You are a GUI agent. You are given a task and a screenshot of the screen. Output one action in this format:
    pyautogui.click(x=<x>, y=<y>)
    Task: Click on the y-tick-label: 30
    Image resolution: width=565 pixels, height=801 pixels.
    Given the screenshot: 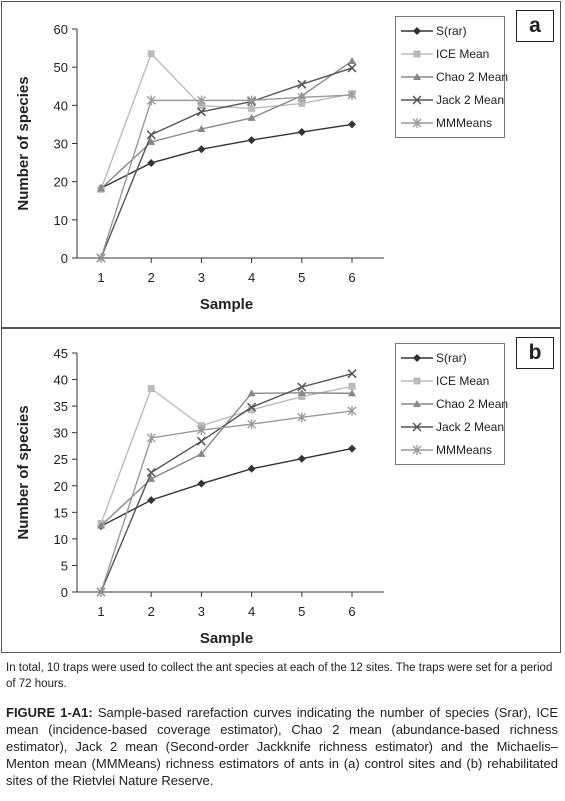 What is the action you would take?
    pyautogui.click(x=61, y=433)
    